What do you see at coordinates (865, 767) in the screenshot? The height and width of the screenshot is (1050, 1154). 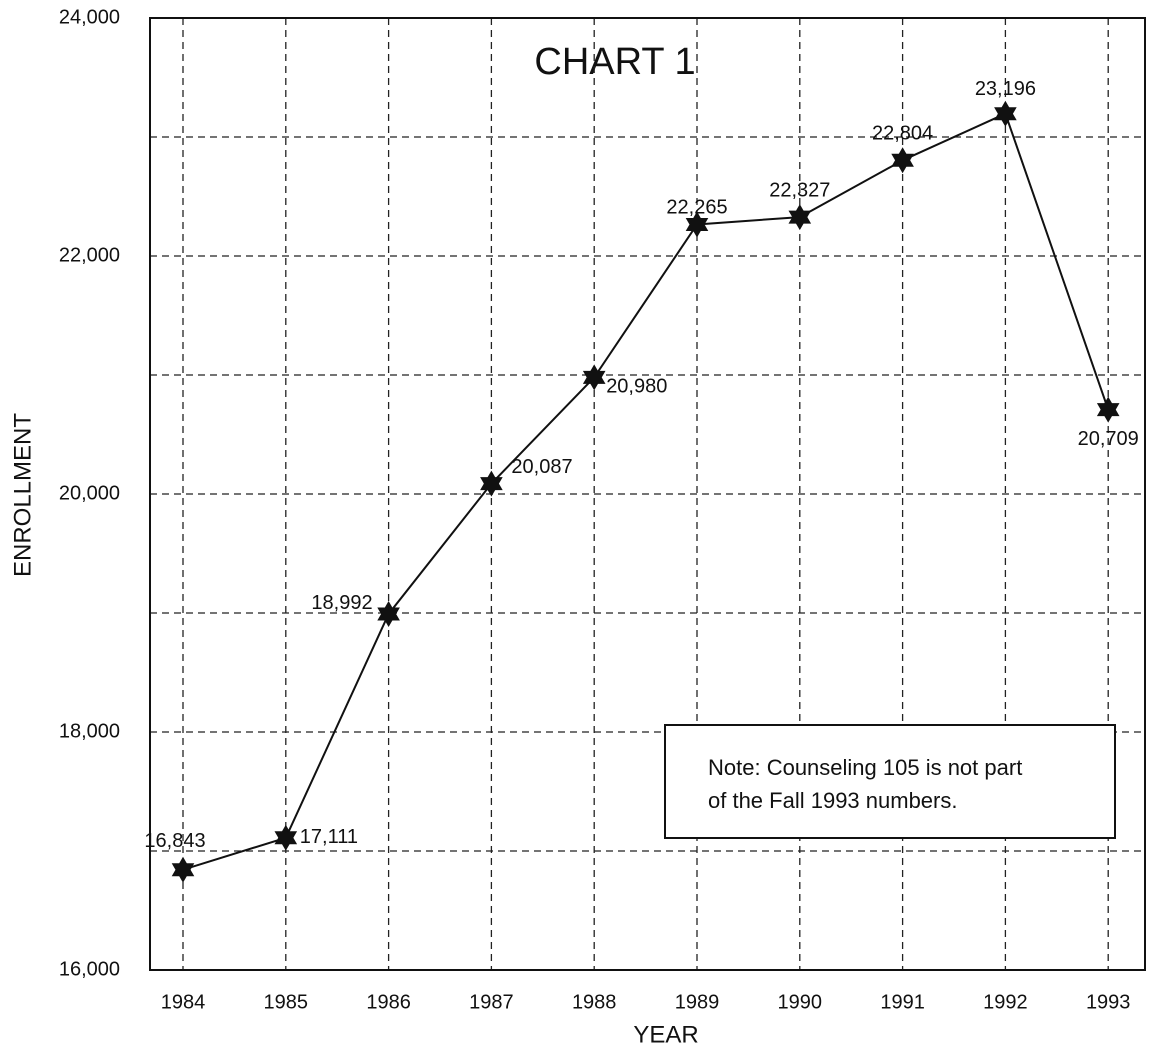 I see `note-text: Note: Counseling 105 is not part` at bounding box center [865, 767].